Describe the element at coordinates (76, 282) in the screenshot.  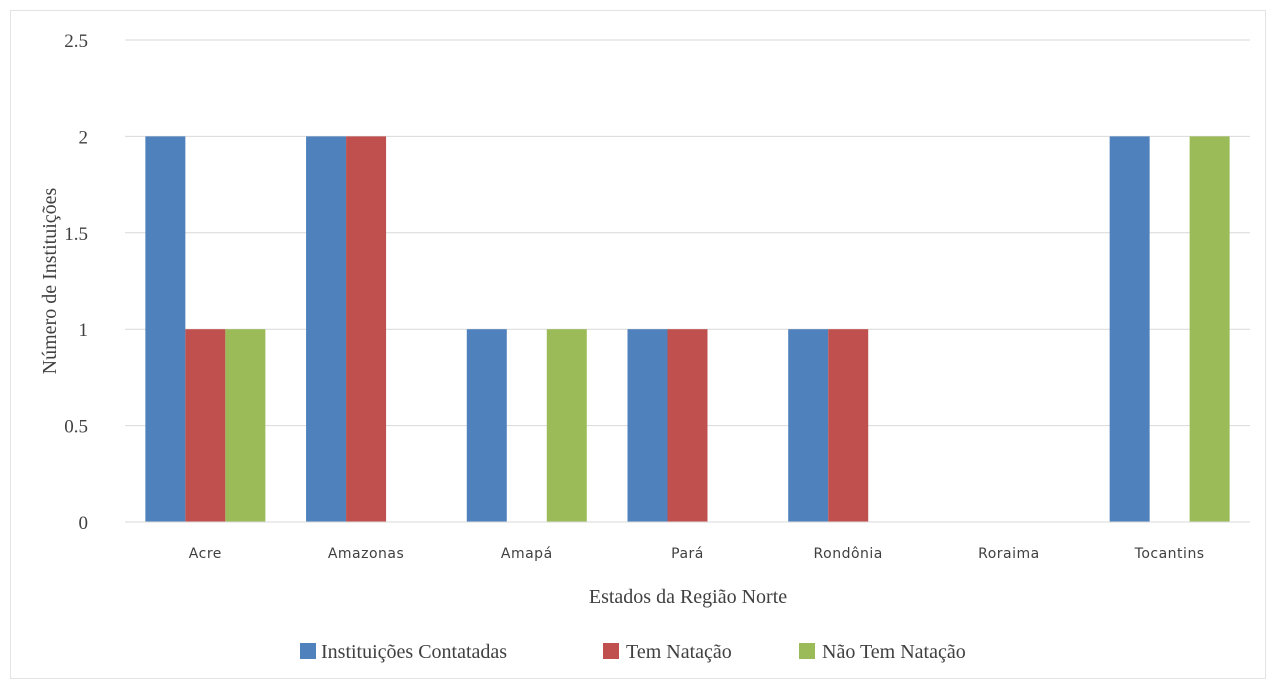
I see `y-axis-ticks: 0 0.5 1 1.5 2 2.5` at that location.